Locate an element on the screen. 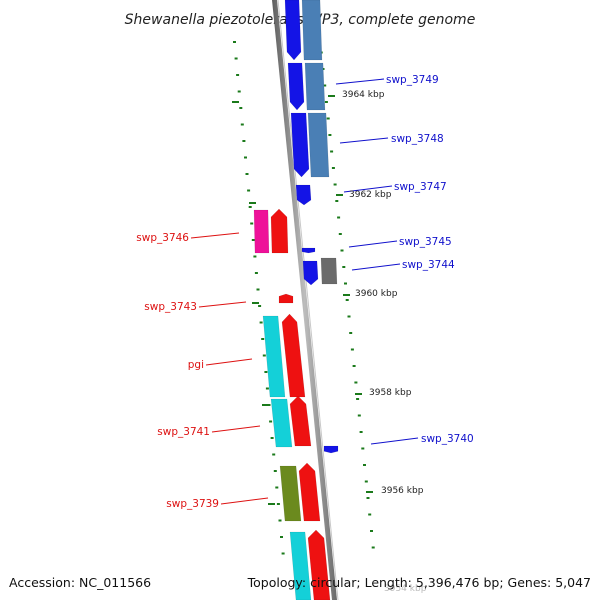  gene-label-swp-3744: swp_3744 is located at coordinates (428, 265).